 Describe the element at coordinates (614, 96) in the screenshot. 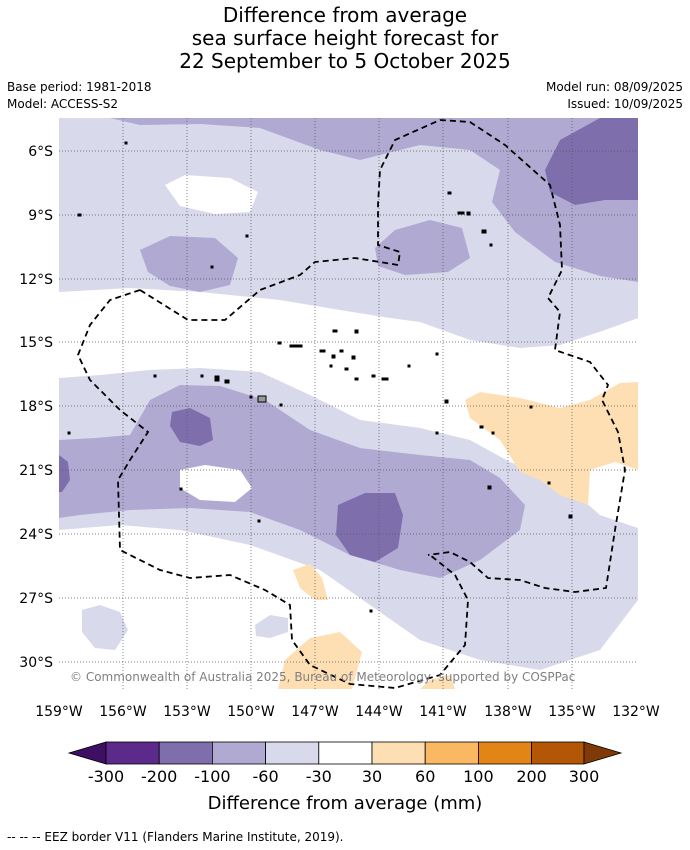

I see `meta-right: Model run: 08/09/2025 Issued: 10/09/2025` at that location.